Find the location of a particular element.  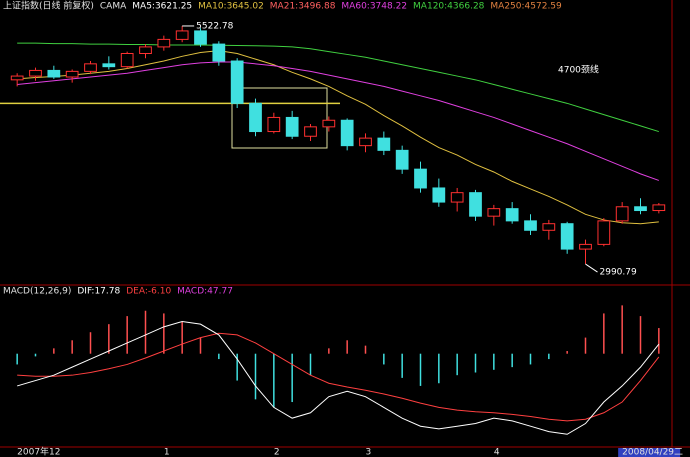

header-text: MA5:3621.25 is located at coordinates (162, 7).